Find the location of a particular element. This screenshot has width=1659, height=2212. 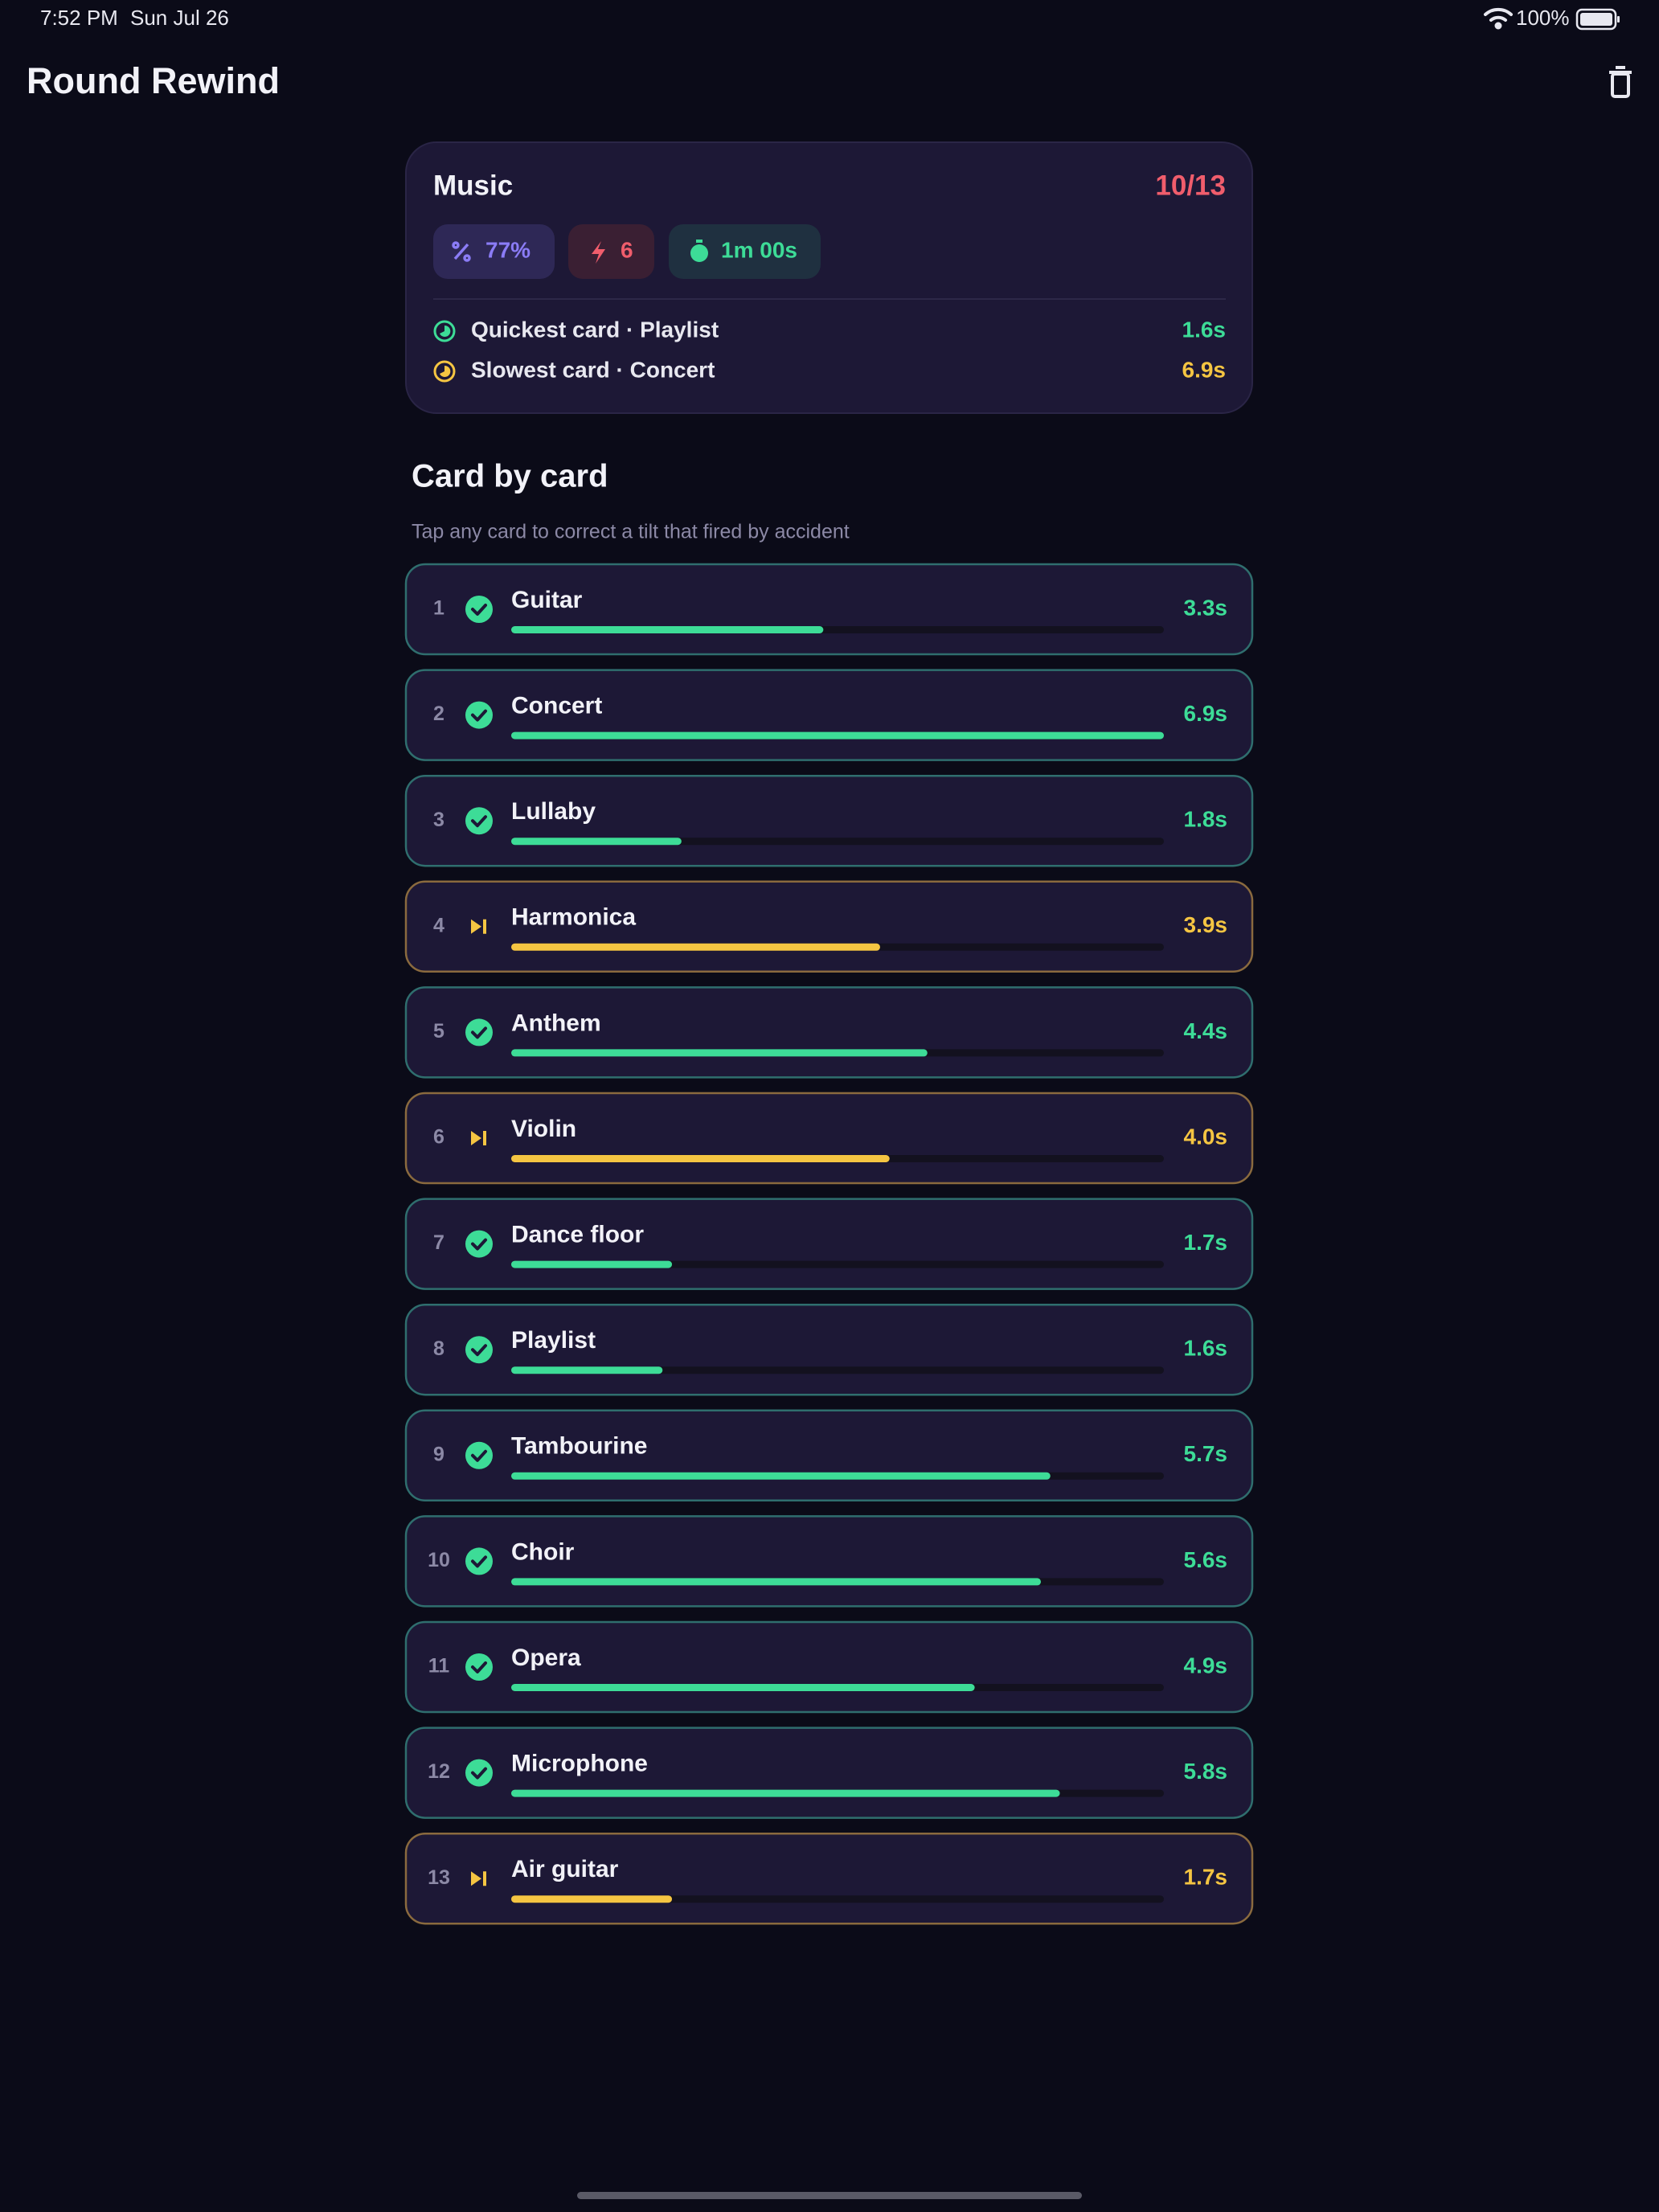

card-word: Violin is located at coordinates (543, 1129).